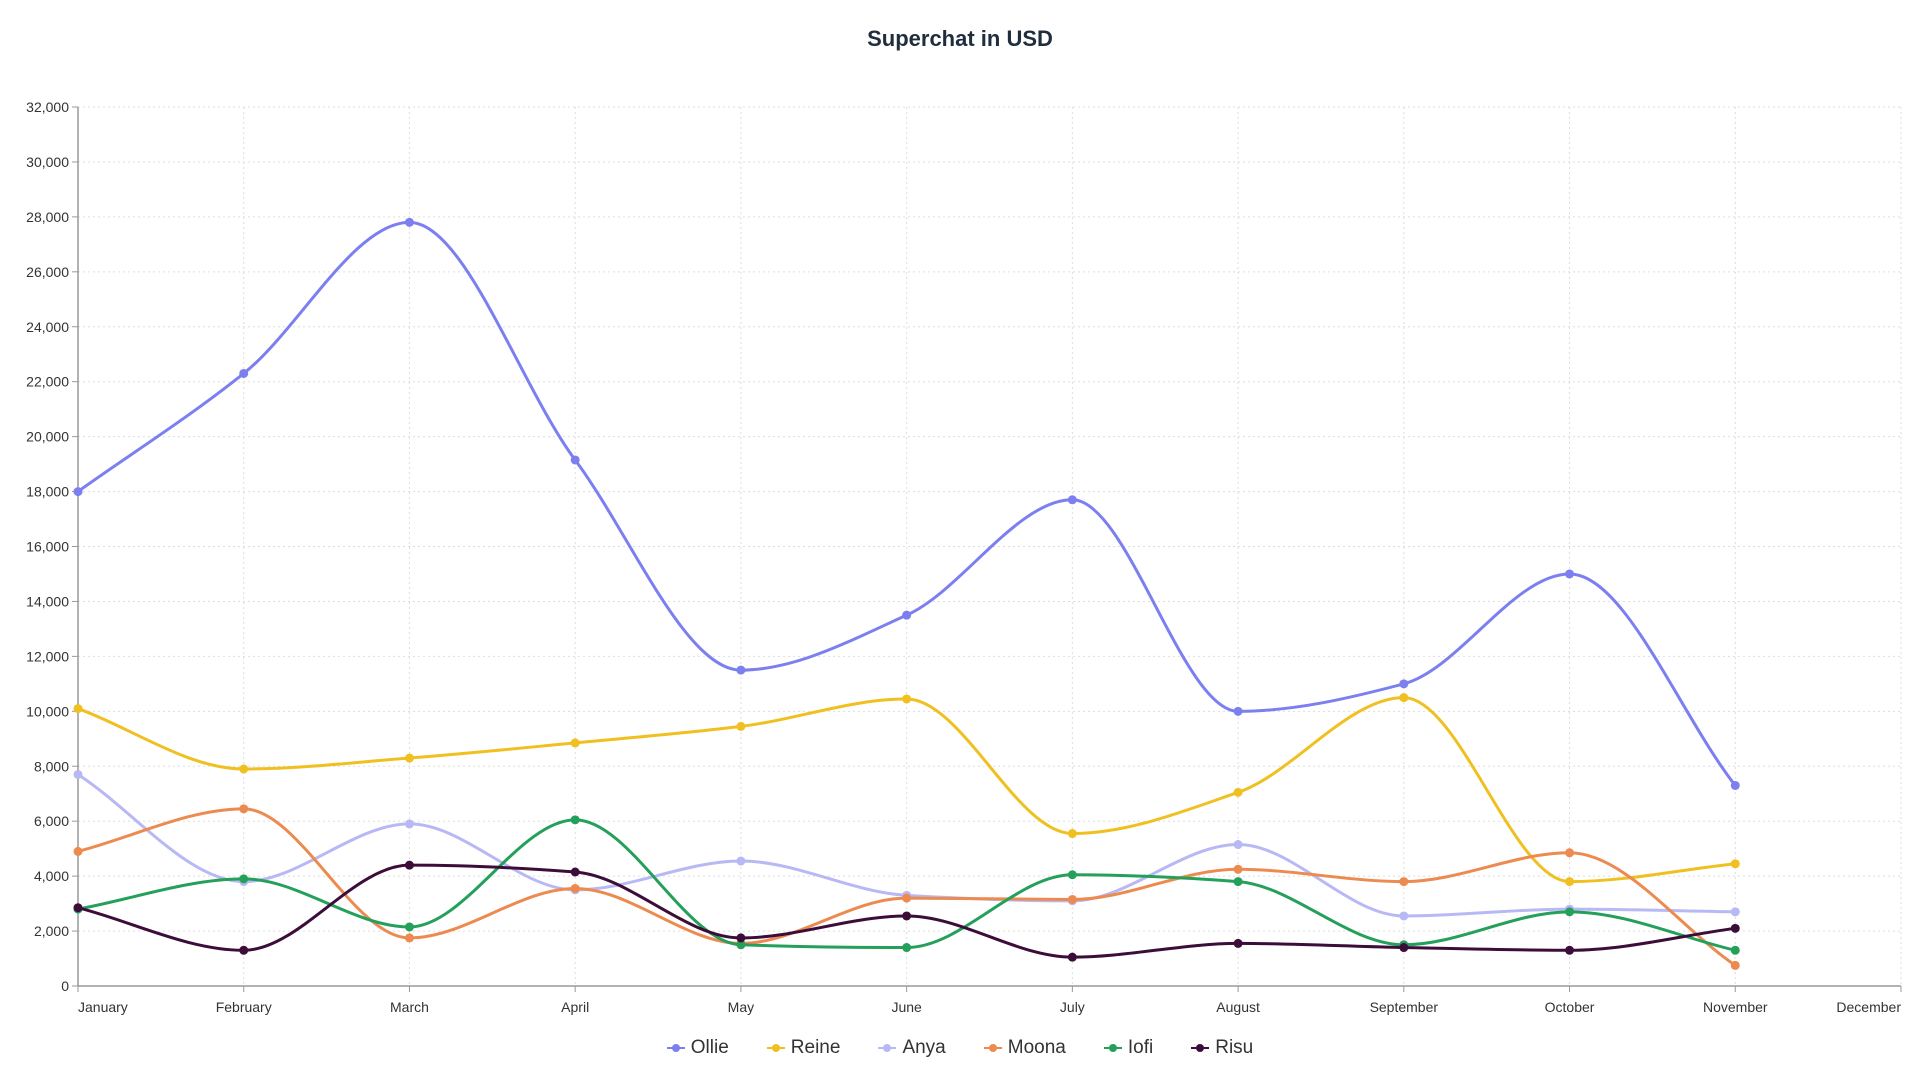  What do you see at coordinates (47, 601) in the screenshot?
I see `y-tick-label: 14,000` at bounding box center [47, 601].